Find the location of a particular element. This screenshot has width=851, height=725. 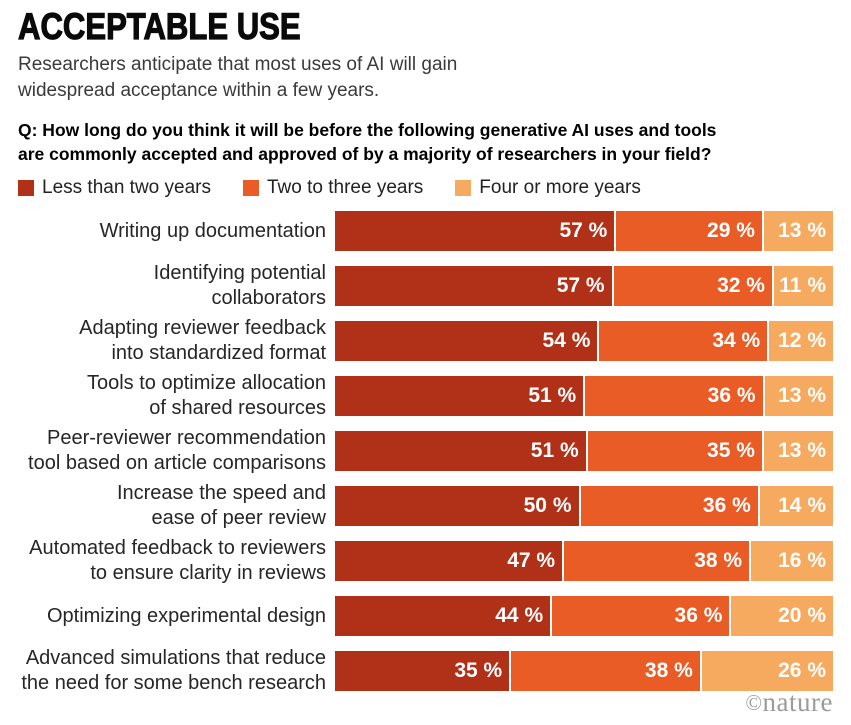

stacked-bar: 44 % 36 % 20 % is located at coordinates (584, 616).